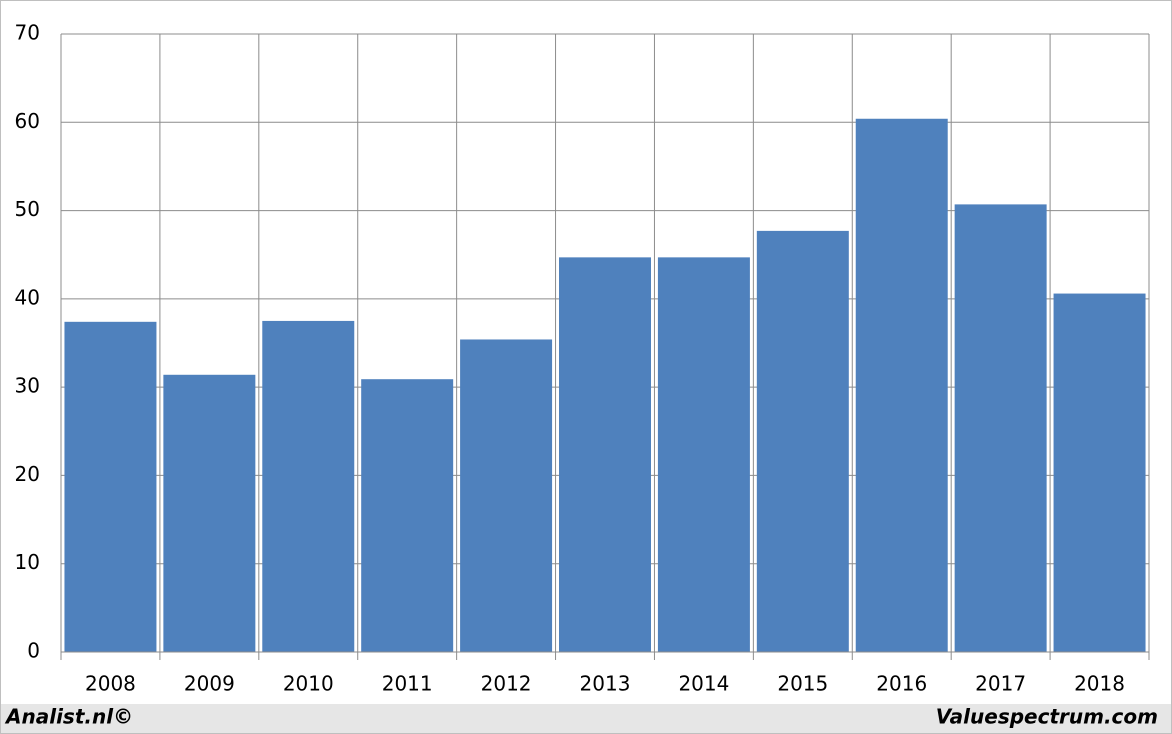 The image size is (1172, 734). I want to click on y-tick-label: 20, so click(27, 474).